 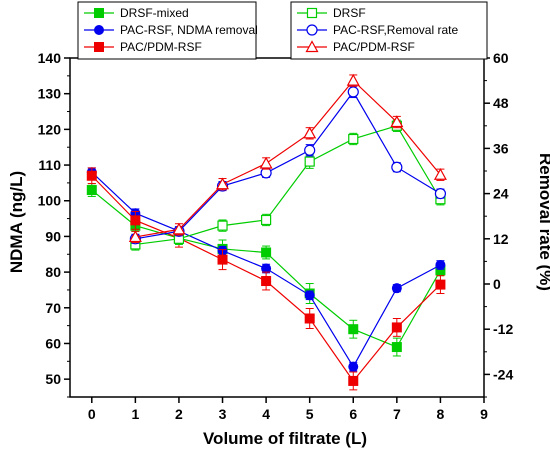 I want to click on y-tick-label: 100, so click(x=50, y=201).